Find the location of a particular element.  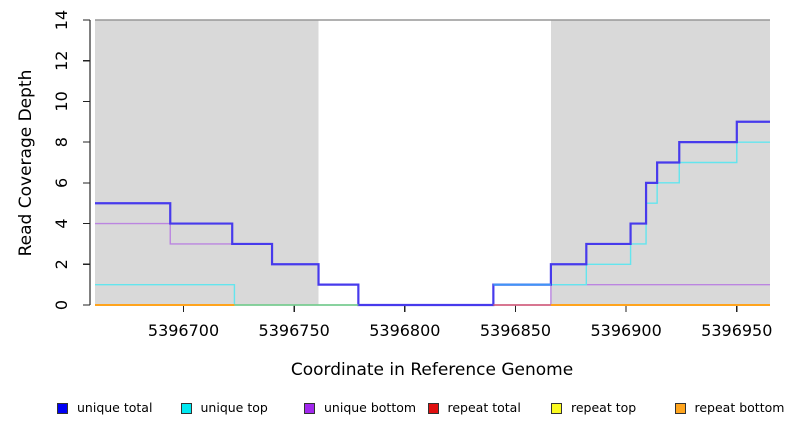

y-tick-label: 4 is located at coordinates (61, 223).